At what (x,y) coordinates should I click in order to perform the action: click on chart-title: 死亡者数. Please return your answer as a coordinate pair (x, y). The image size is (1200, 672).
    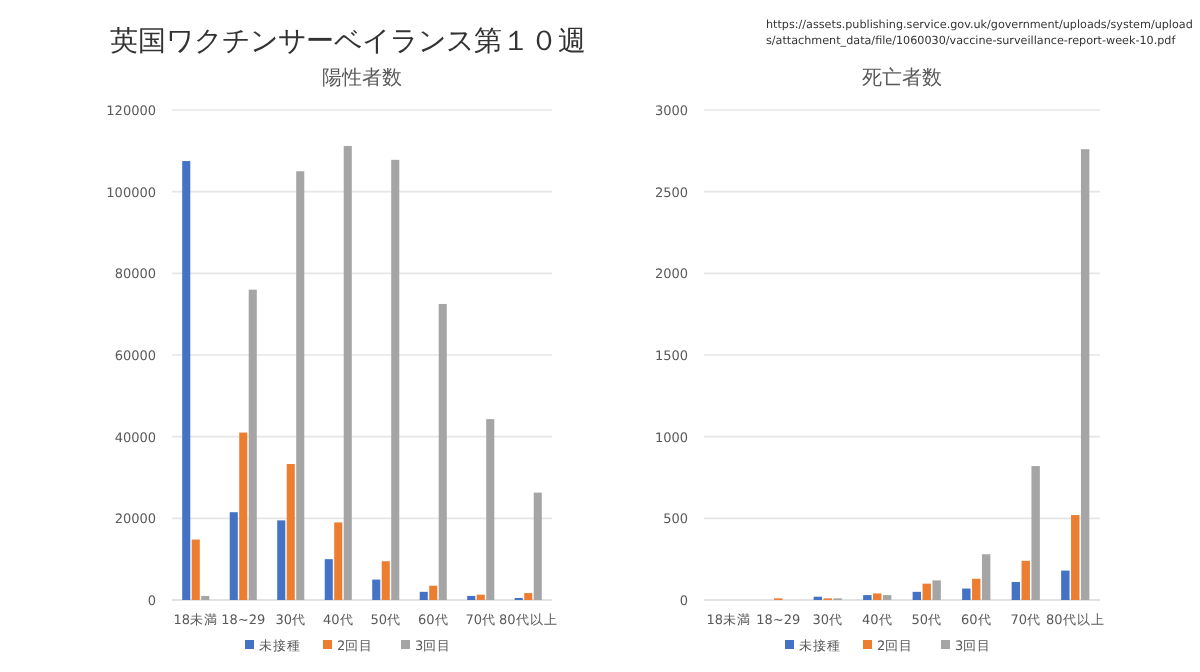
    Looking at the image, I should click on (902, 78).